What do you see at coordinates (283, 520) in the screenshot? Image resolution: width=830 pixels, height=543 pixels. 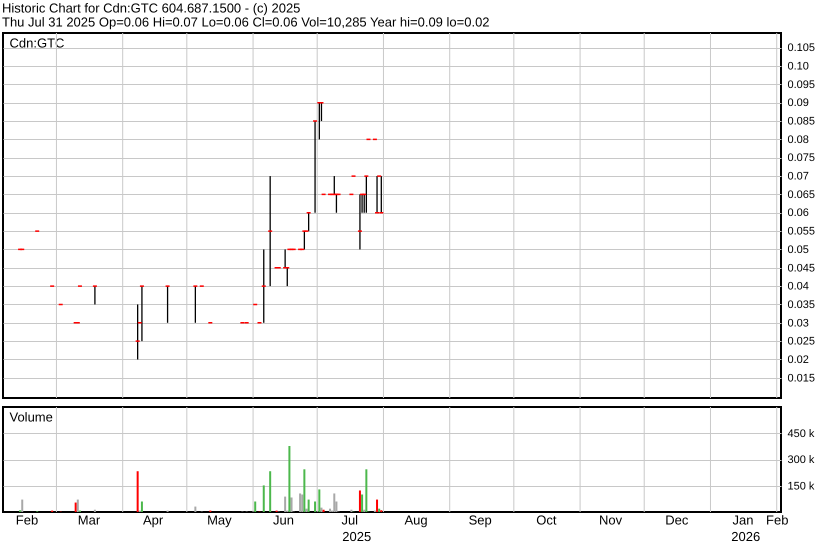 I see `x-tick-label: Jun` at bounding box center [283, 520].